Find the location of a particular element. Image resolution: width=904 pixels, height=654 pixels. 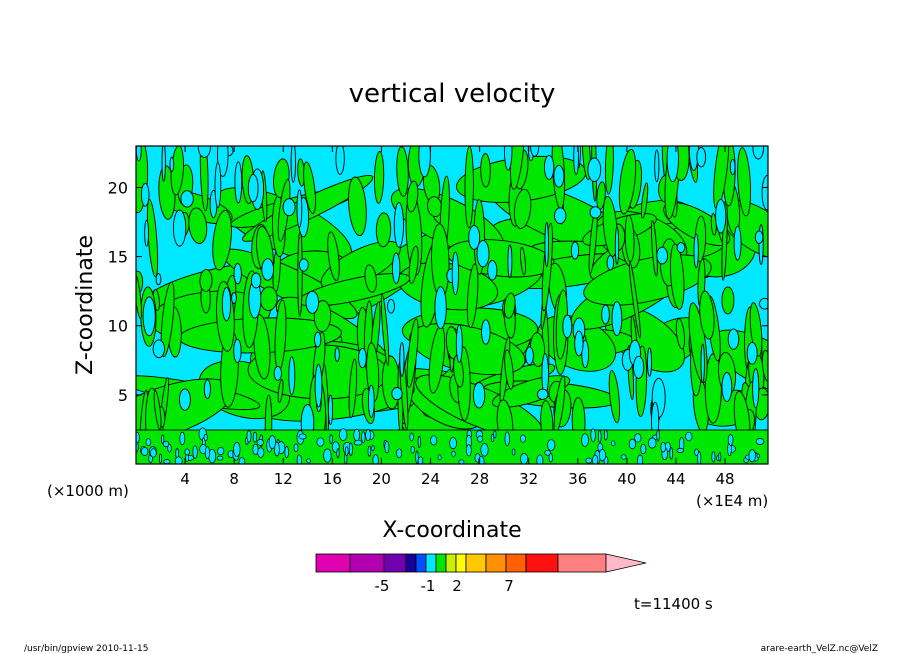

x-tick-label: 20 is located at coordinates (381, 479).